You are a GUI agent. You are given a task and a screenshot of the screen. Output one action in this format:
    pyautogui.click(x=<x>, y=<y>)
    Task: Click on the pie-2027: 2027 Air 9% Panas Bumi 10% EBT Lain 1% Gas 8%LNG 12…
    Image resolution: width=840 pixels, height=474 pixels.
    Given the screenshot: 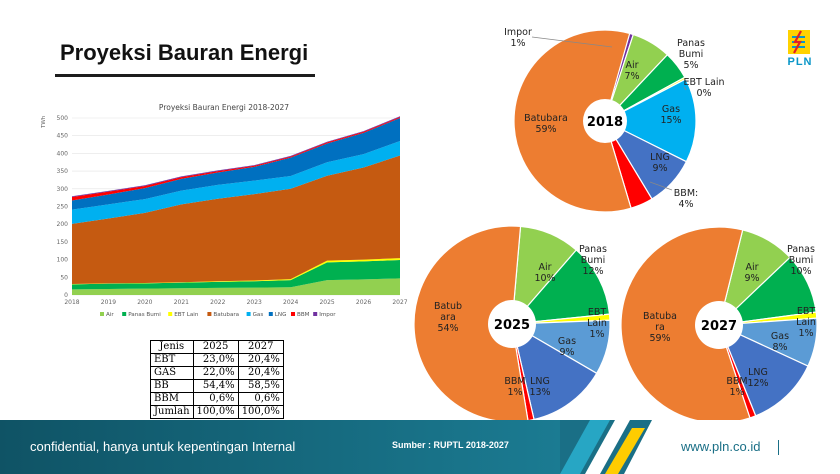 What is the action you would take?
    pyautogui.click(x=719, y=325)
    